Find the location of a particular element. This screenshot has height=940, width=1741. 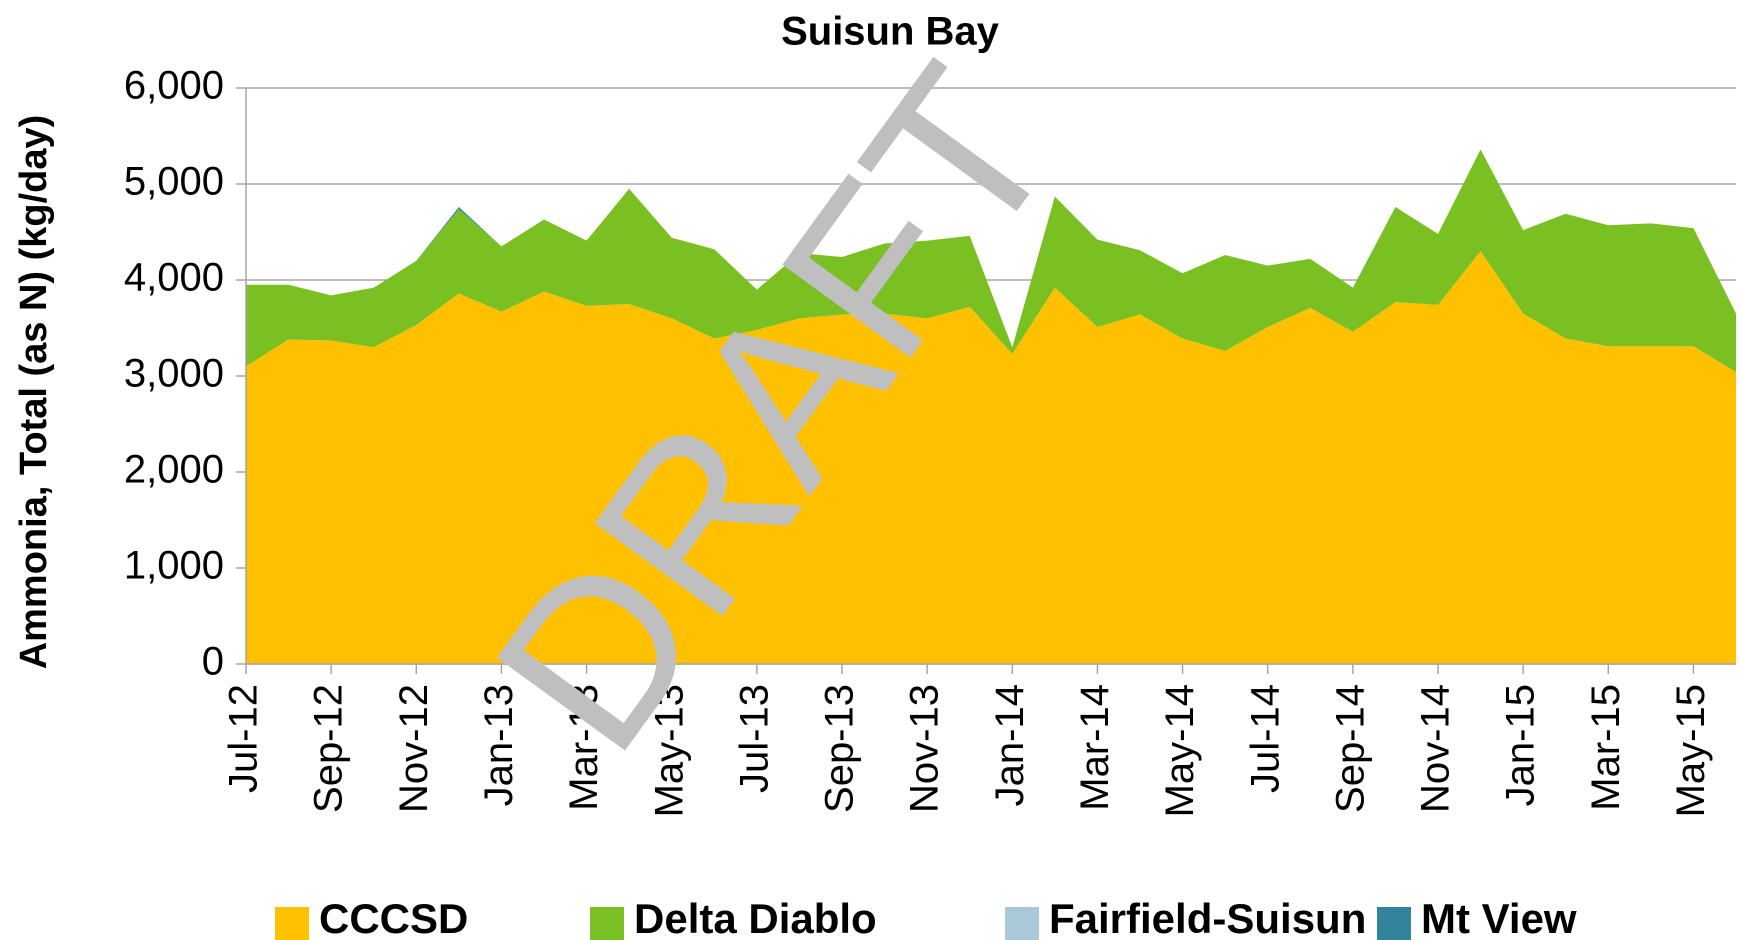

x-tick-label: Sep-13 is located at coordinates (840, 748).